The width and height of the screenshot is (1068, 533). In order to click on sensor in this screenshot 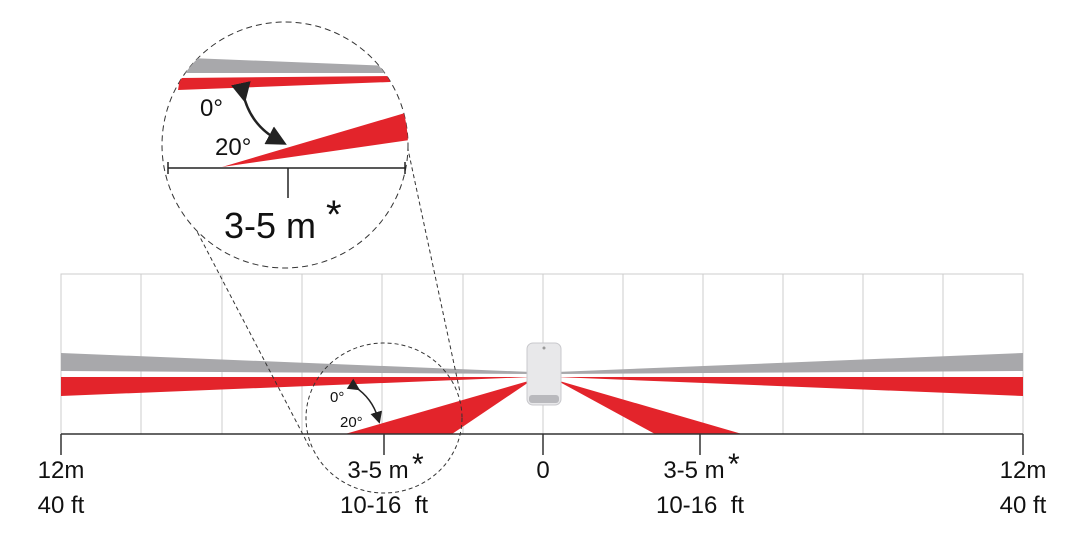, I will do `click(544, 374)`.